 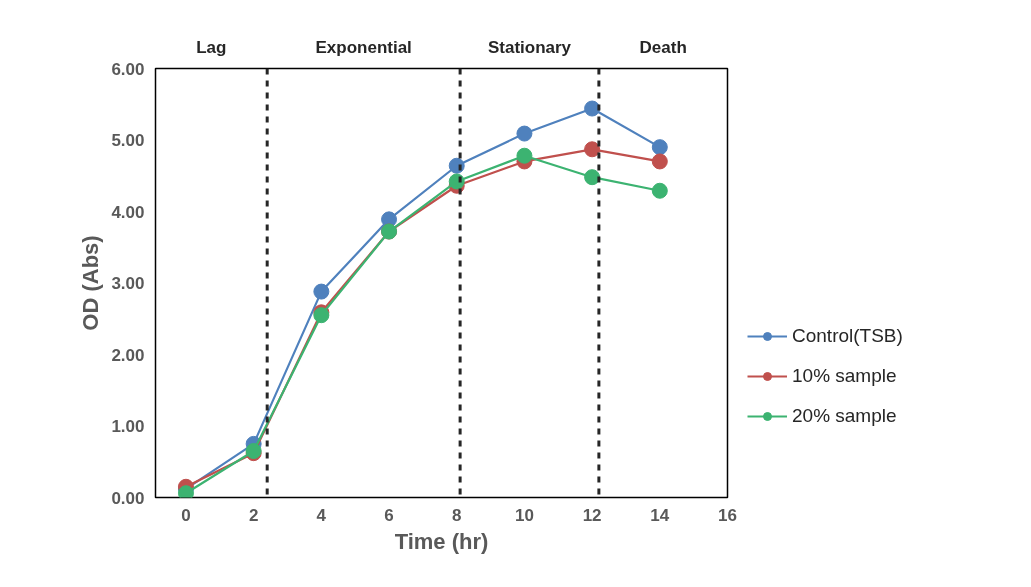 I want to click on text: Stationary, so click(x=529, y=48).